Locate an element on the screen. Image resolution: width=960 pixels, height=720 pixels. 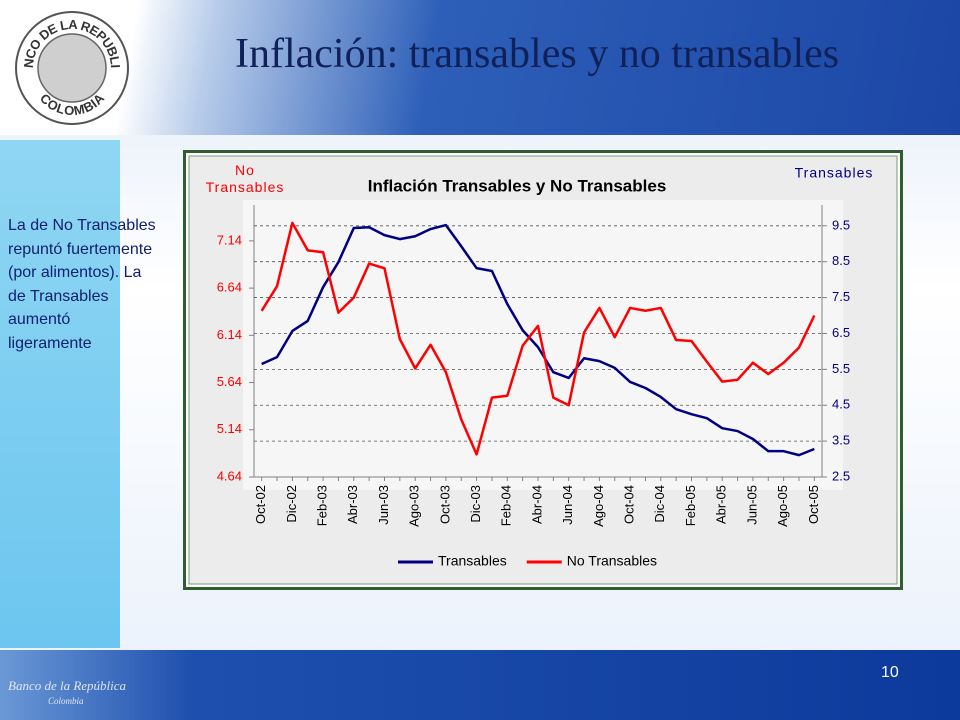
x-tick-label: Feb-05 is located at coordinates (690, 505).